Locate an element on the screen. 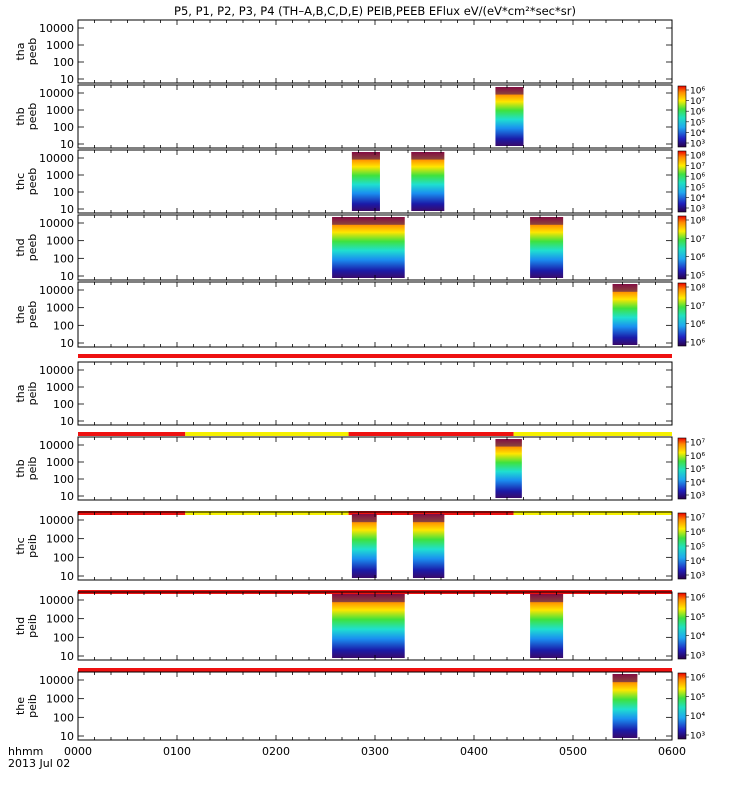  x-tick-label: 0200 is located at coordinates (276, 751).